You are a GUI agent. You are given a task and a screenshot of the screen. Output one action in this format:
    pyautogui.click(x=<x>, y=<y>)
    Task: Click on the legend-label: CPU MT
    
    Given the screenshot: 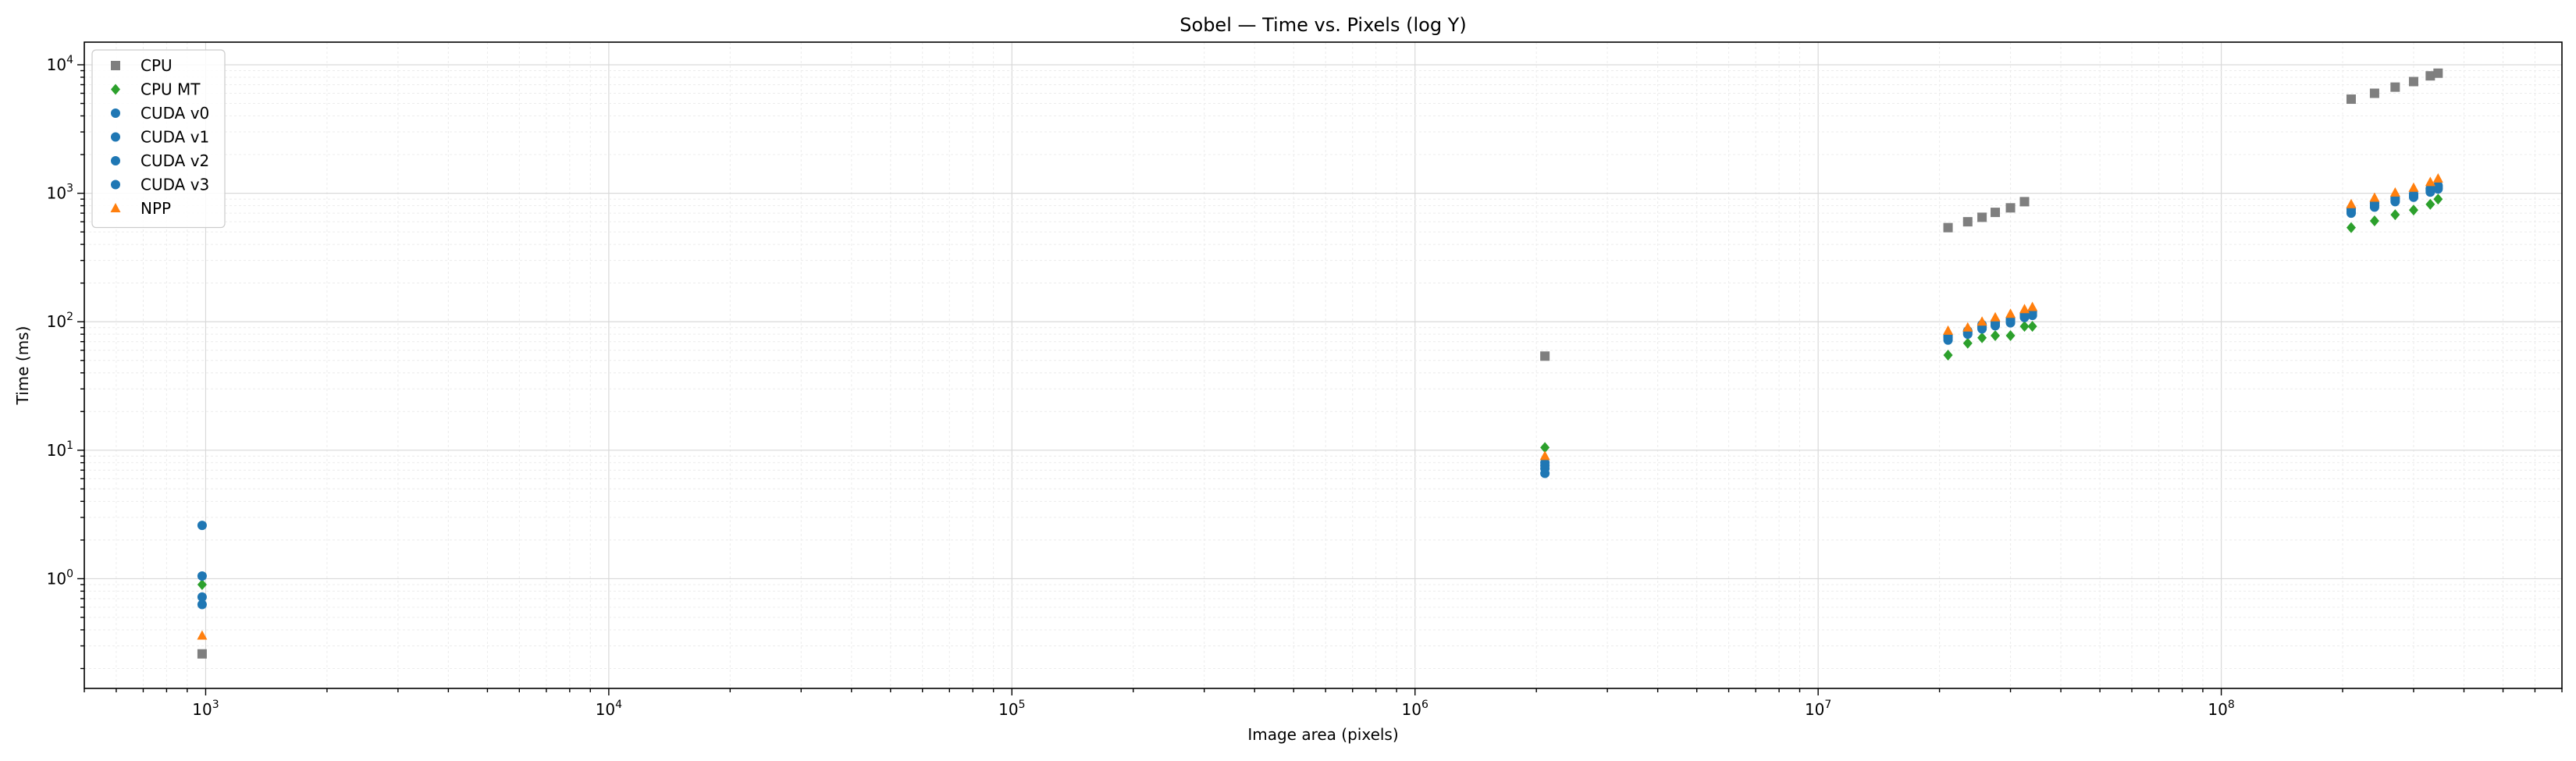 What is the action you would take?
    pyautogui.click(x=171, y=89)
    